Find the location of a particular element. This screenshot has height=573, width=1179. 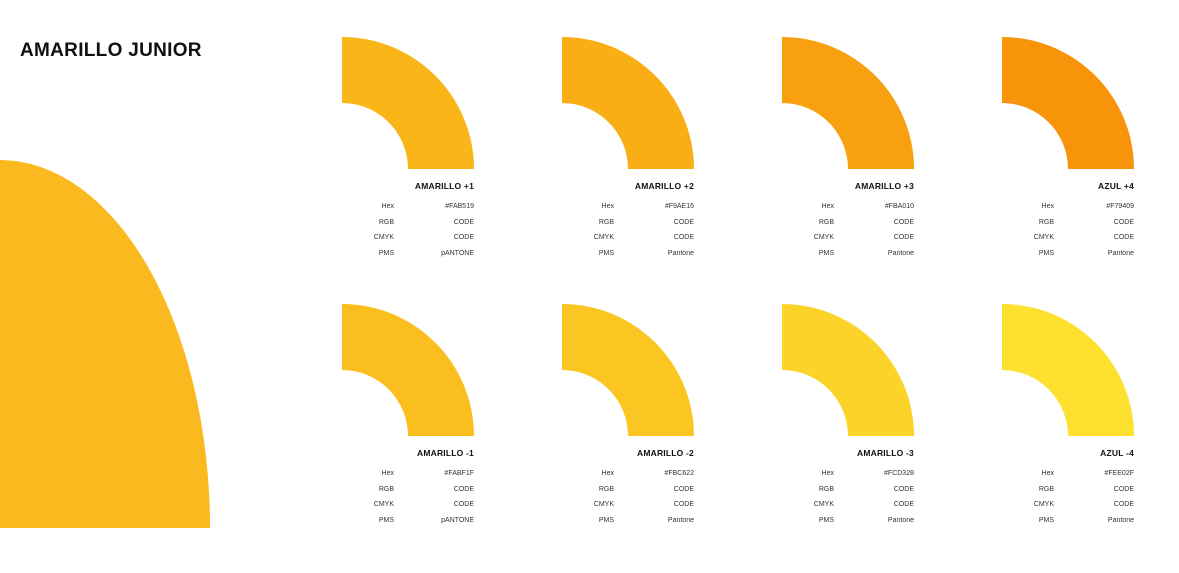

spec-list: Hex #FCD328 RGB CODE CMYK CODE PMS Pantone is located at coordinates (848, 497).